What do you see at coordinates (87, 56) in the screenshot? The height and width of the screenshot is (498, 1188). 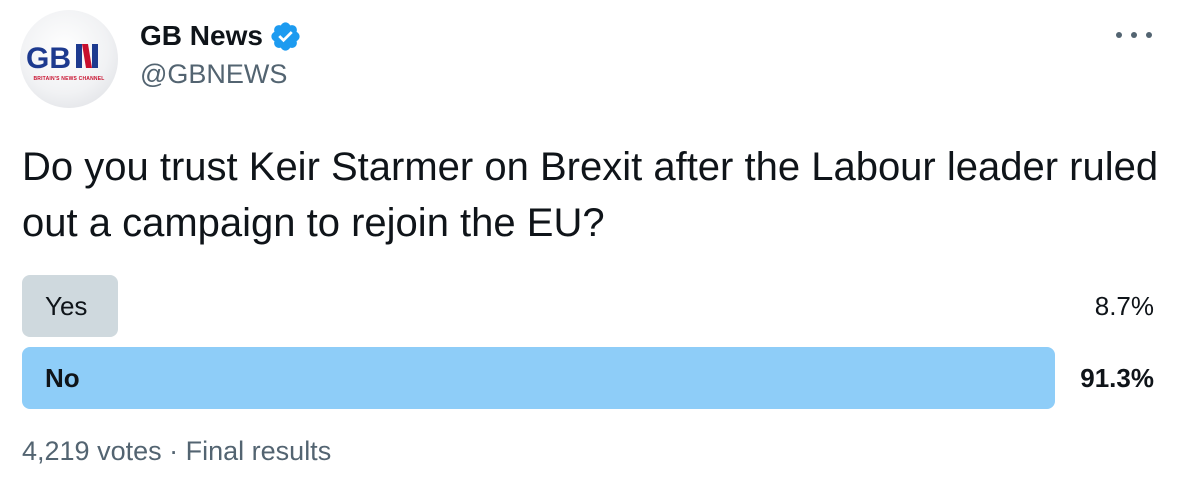 I see `logo-n-mark` at bounding box center [87, 56].